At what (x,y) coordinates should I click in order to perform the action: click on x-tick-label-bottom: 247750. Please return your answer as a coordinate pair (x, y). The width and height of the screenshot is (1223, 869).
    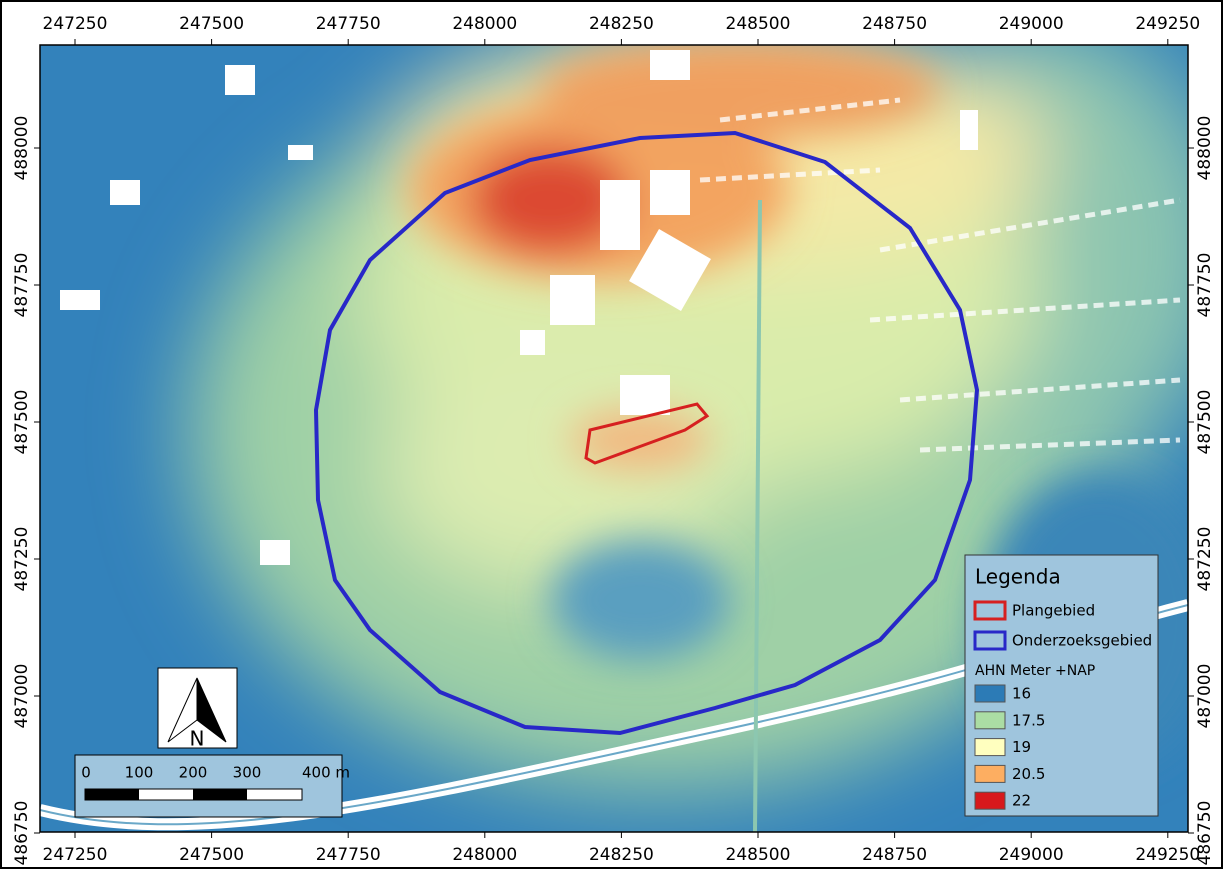
    Looking at the image, I should click on (348, 855).